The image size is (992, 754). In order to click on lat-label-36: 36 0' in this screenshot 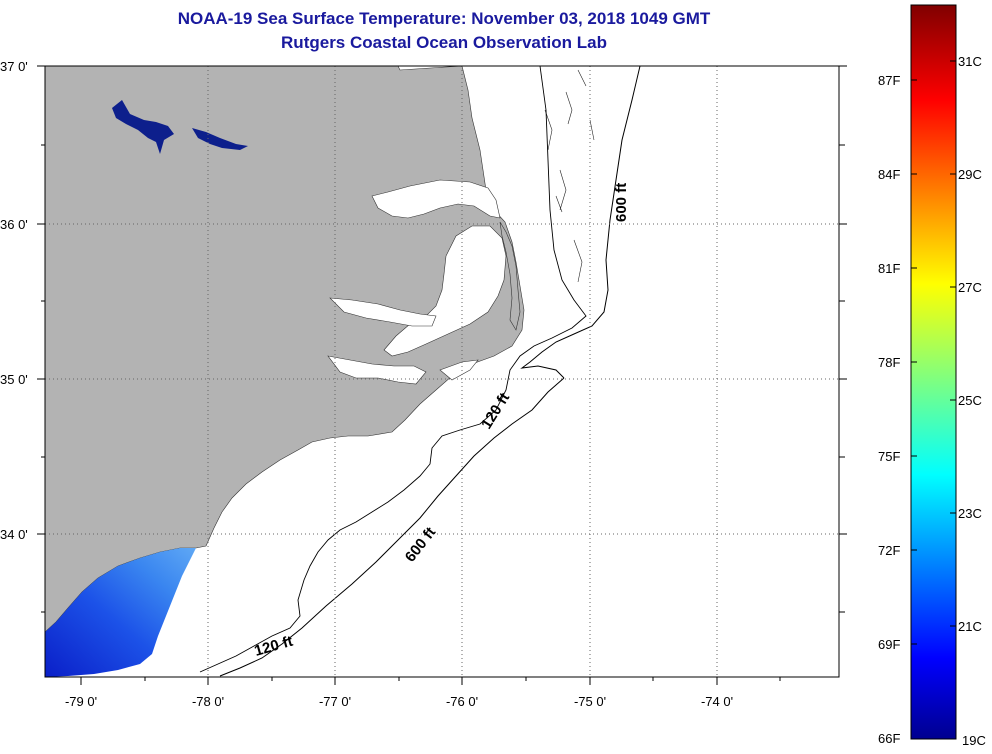, I will do `click(14, 224)`.